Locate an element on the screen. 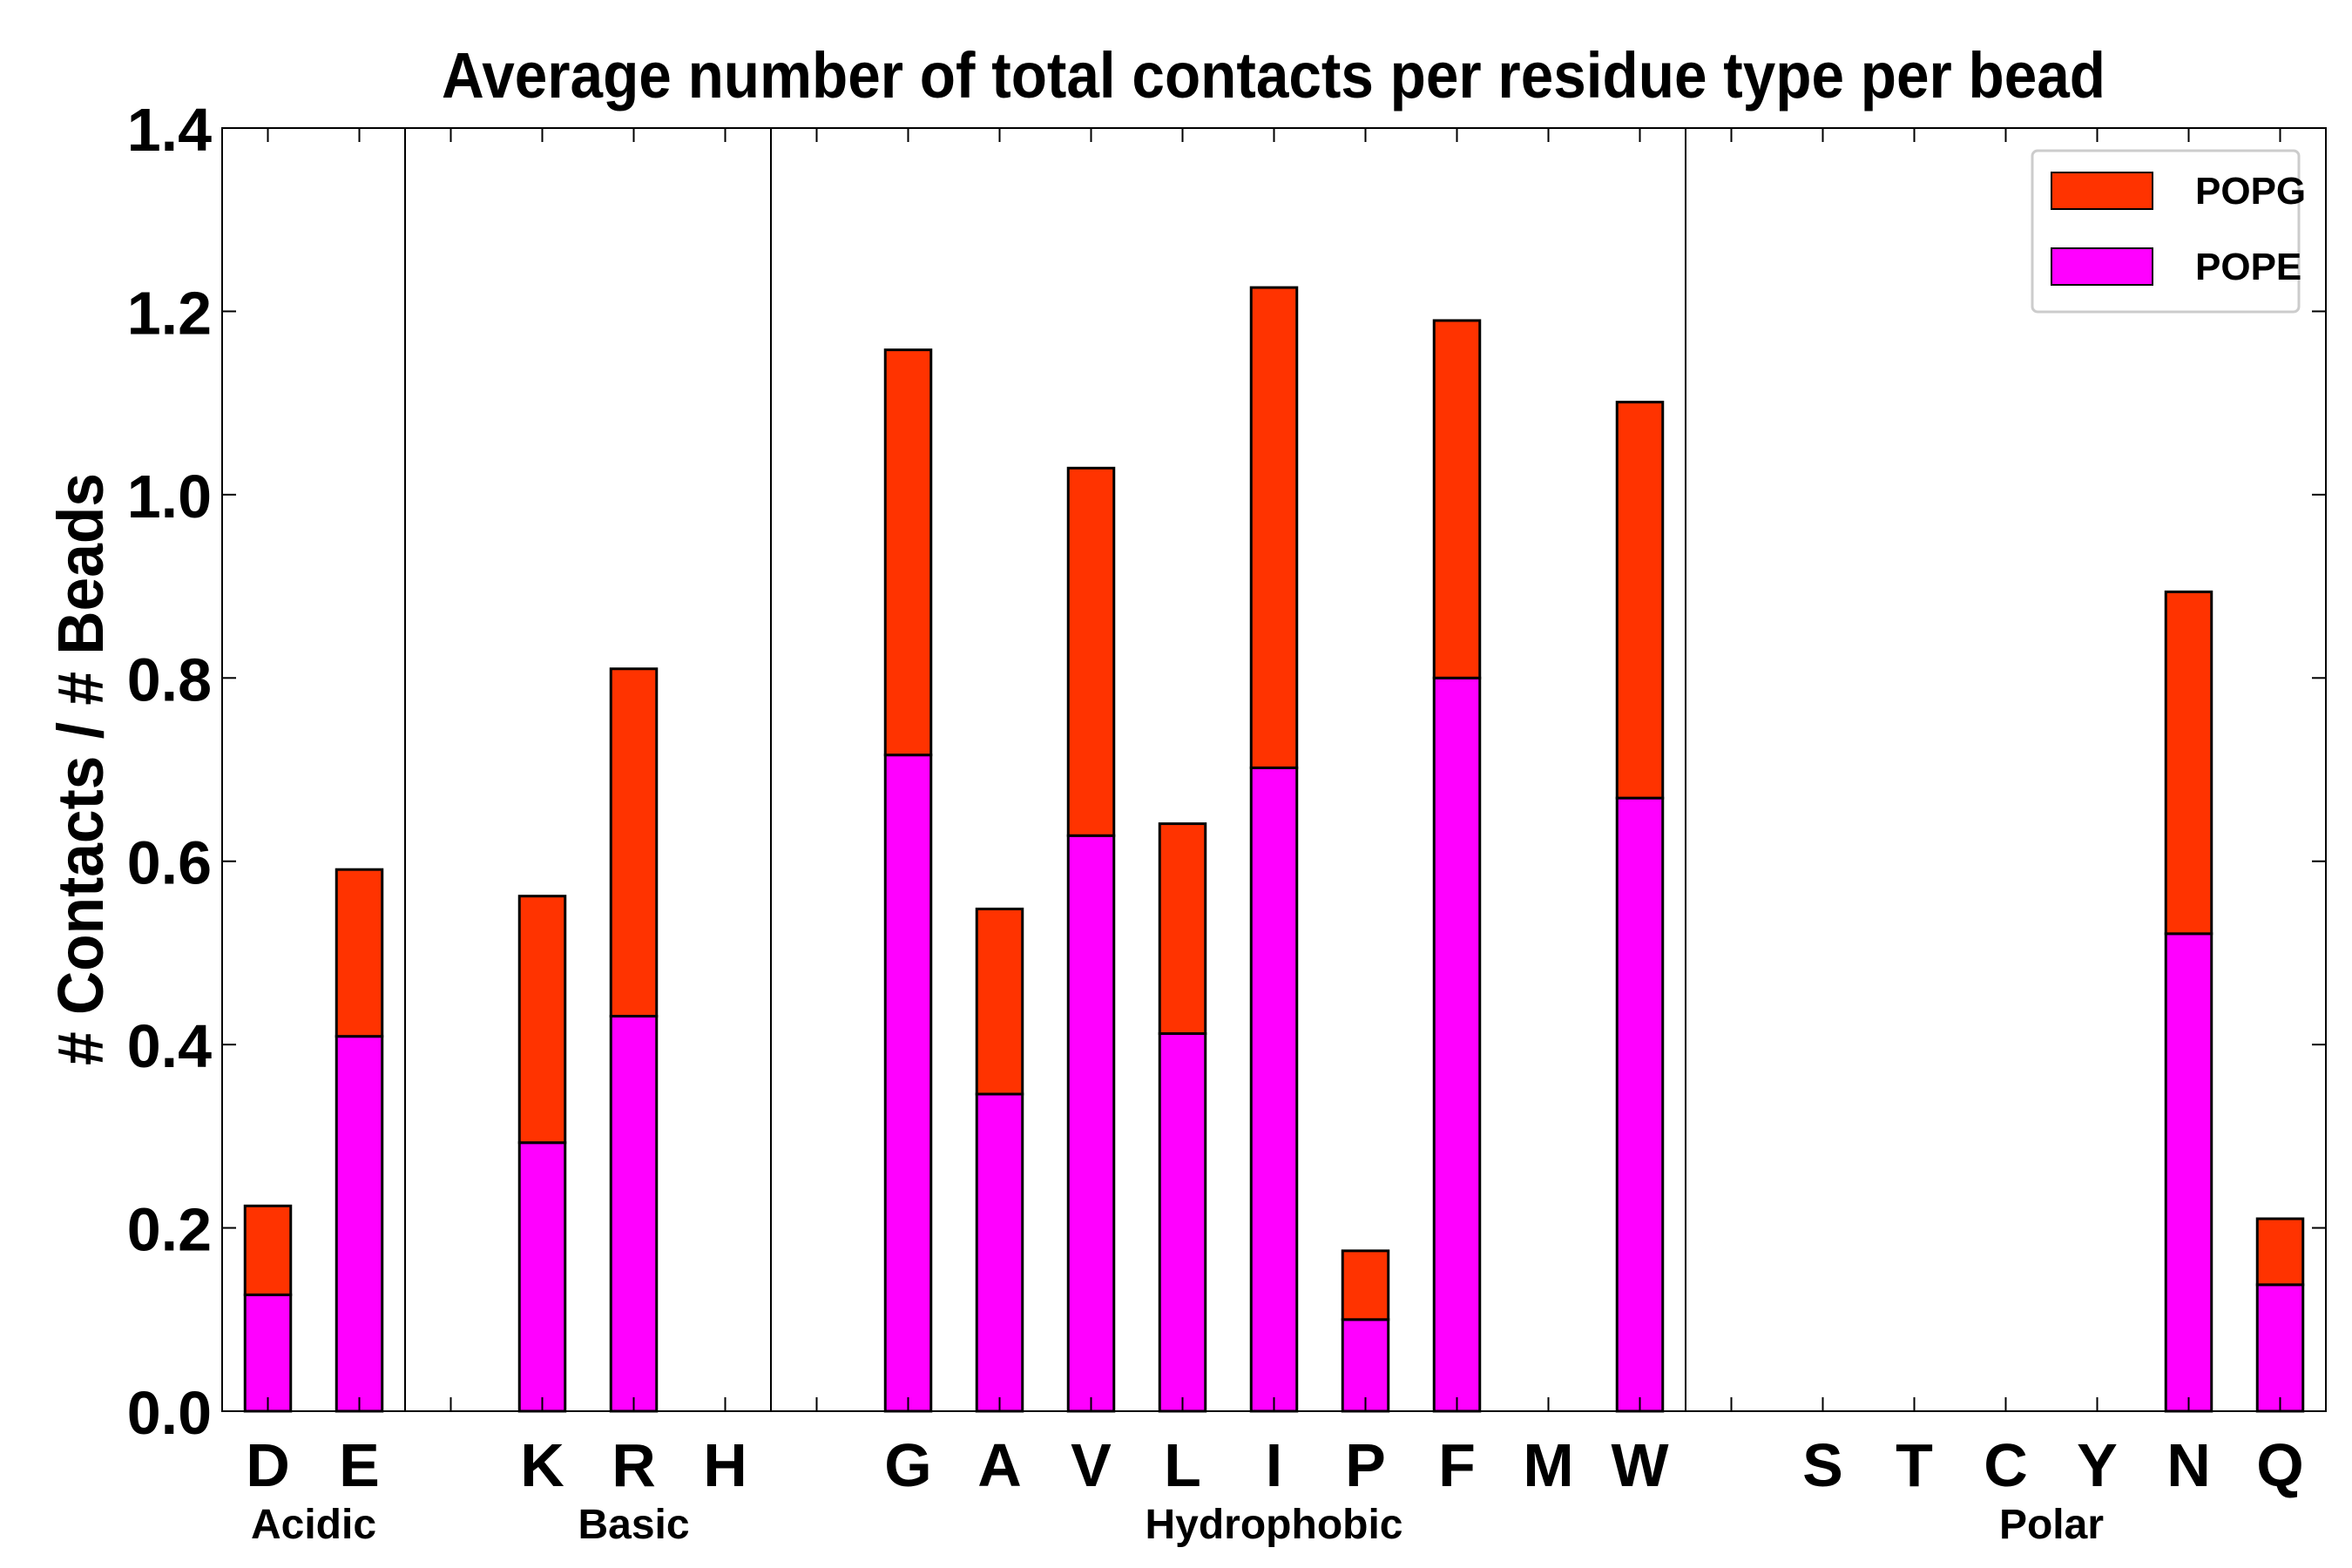  bar-popg-n is located at coordinates (2188, 763).